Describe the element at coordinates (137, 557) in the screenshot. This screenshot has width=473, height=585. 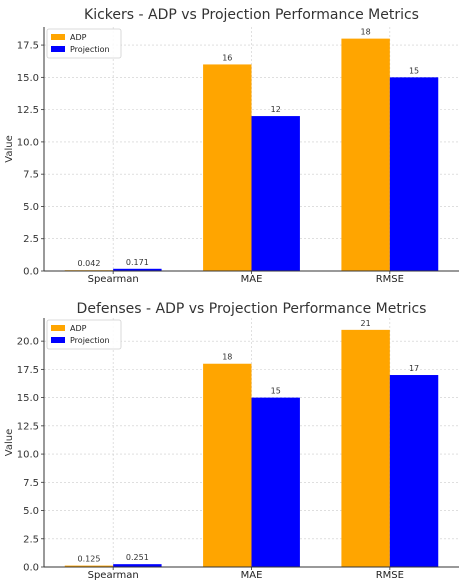
I see `data-label: 0.251` at that location.